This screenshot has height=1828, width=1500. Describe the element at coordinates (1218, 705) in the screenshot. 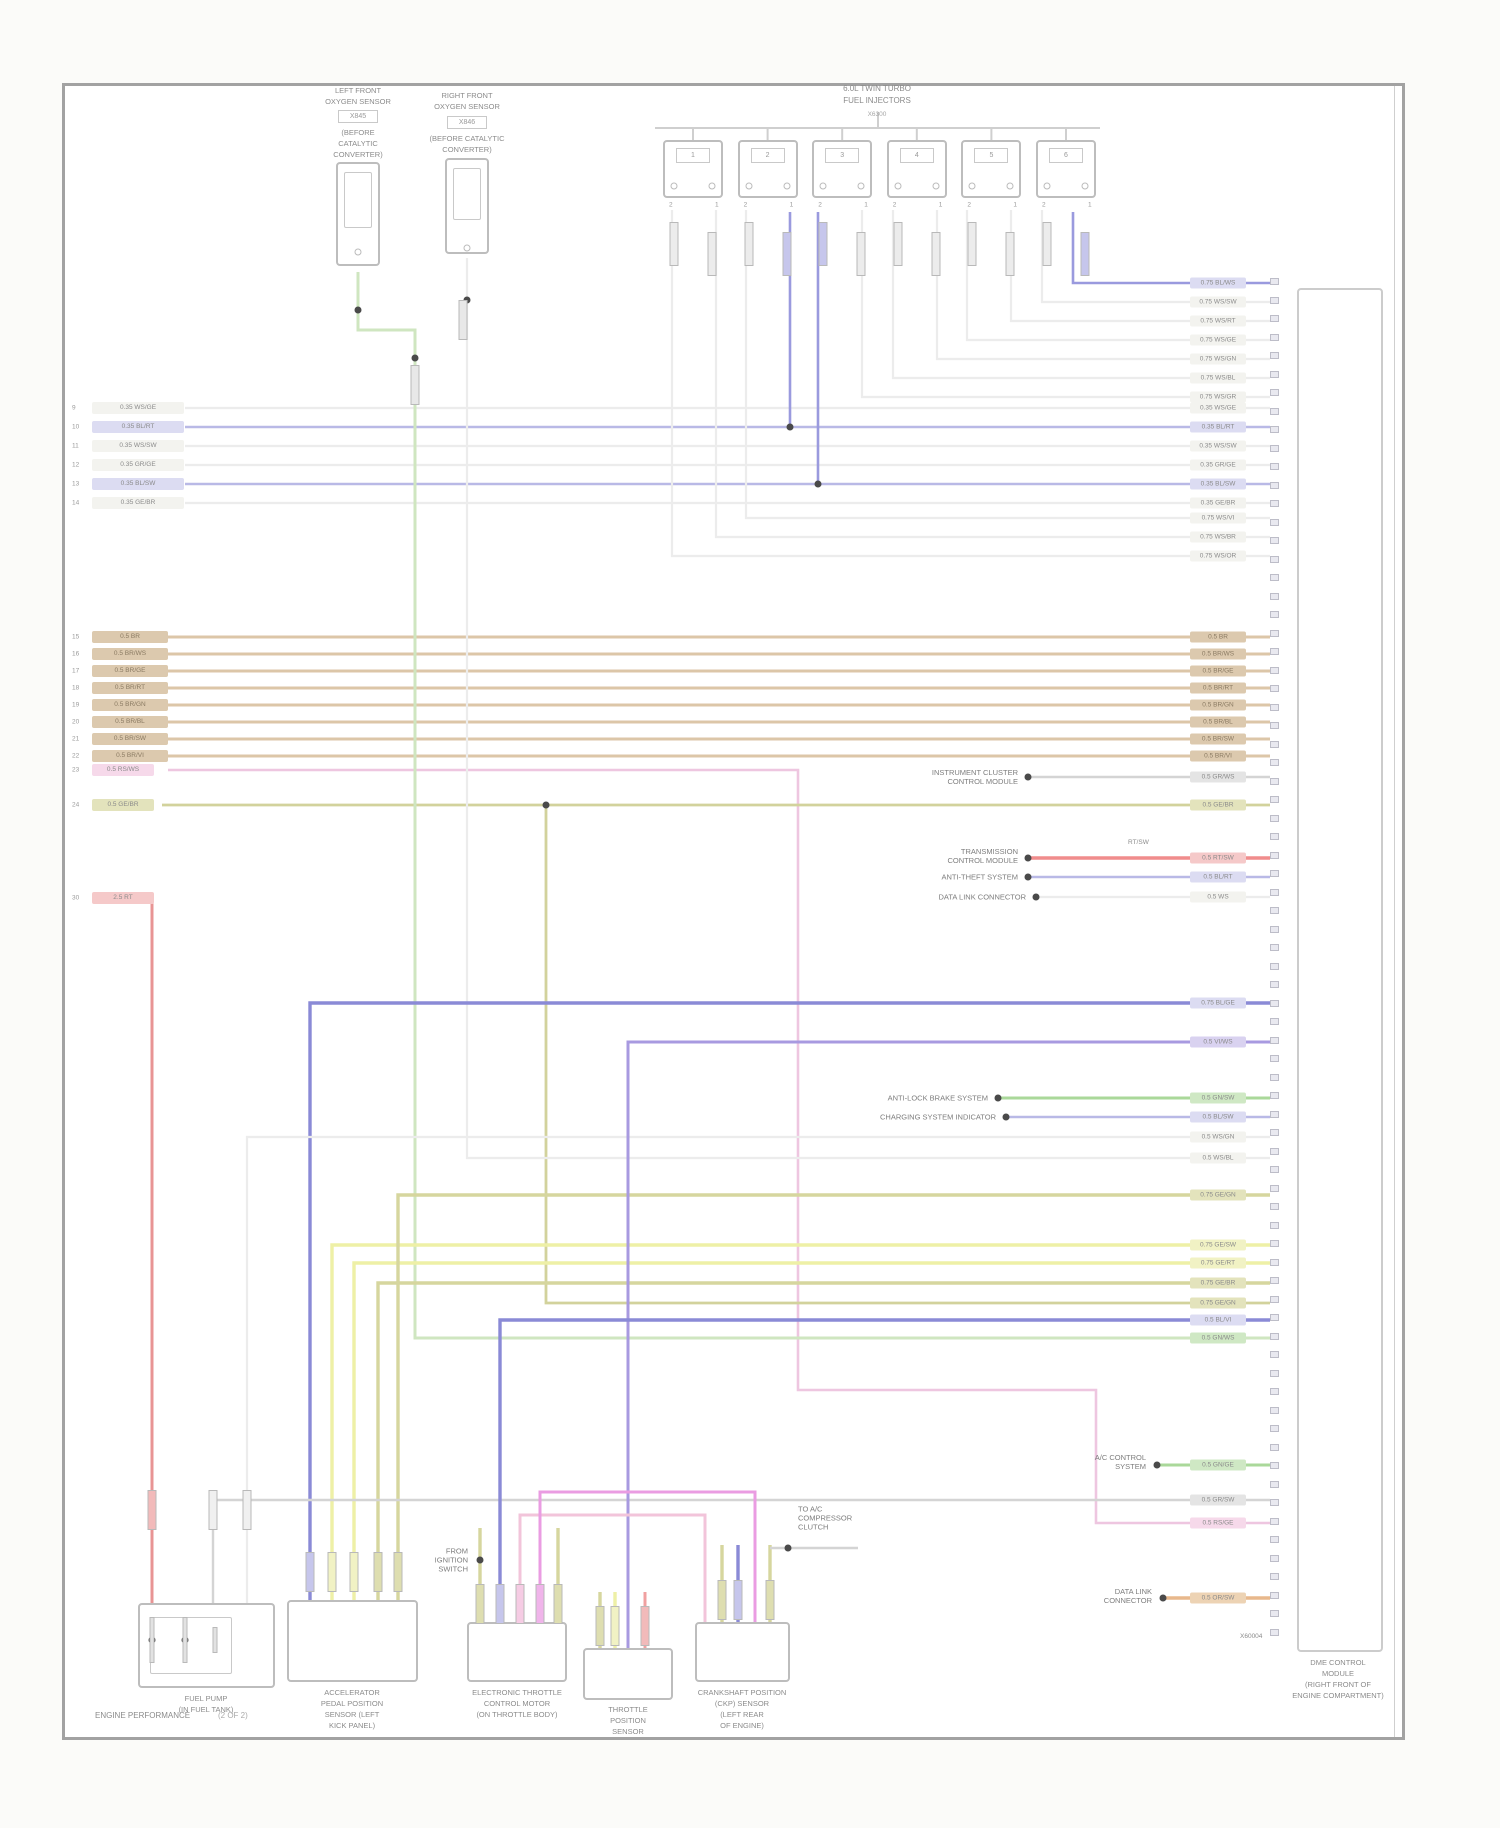

I see `wire-code-label: 0.5 BR/GN` at that location.